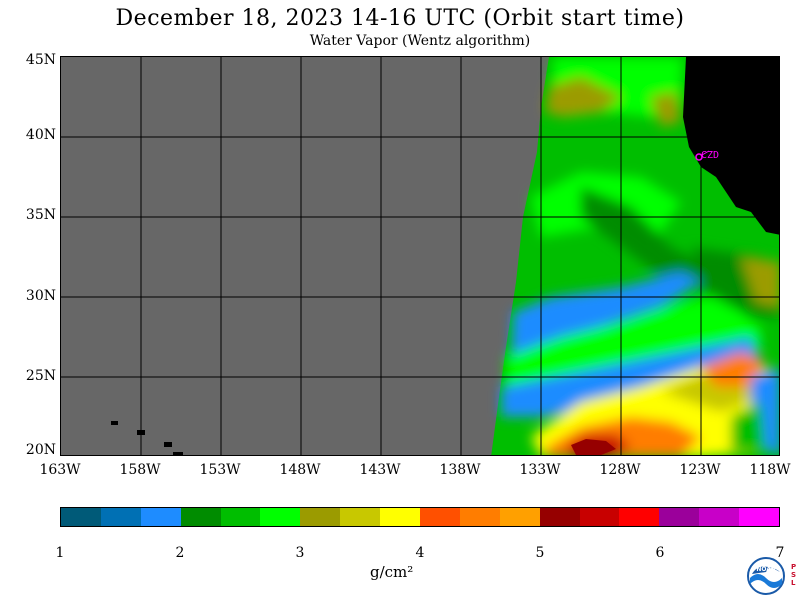 This screenshot has width=800, height=602. Describe the element at coordinates (583, 97) in the screenshot. I see `dry-olive-north` at that location.